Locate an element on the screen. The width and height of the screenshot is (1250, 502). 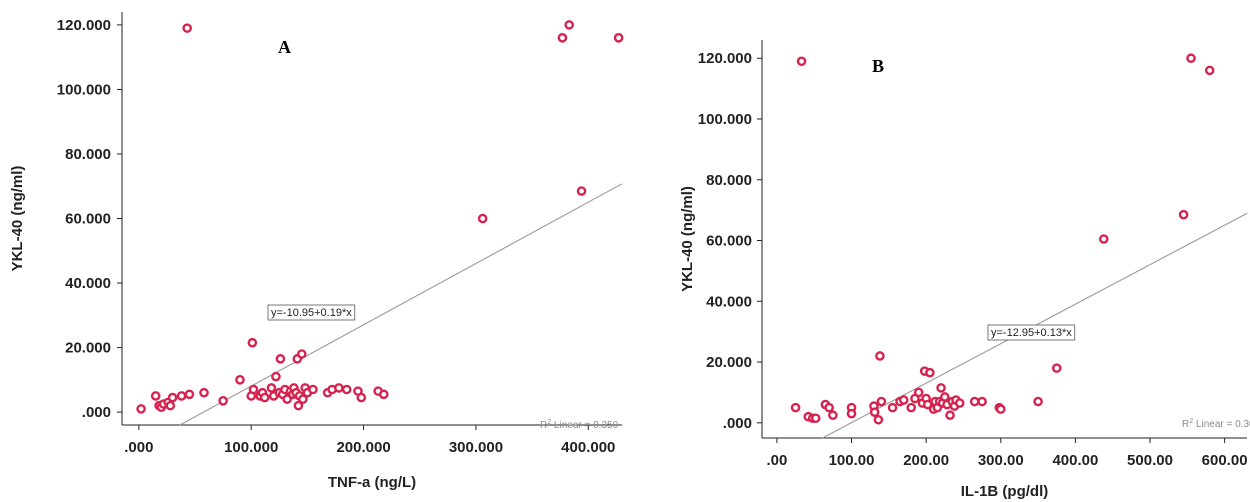
x-axis-label: IL-1B (pg/dl) is located at coordinates (1004, 491).